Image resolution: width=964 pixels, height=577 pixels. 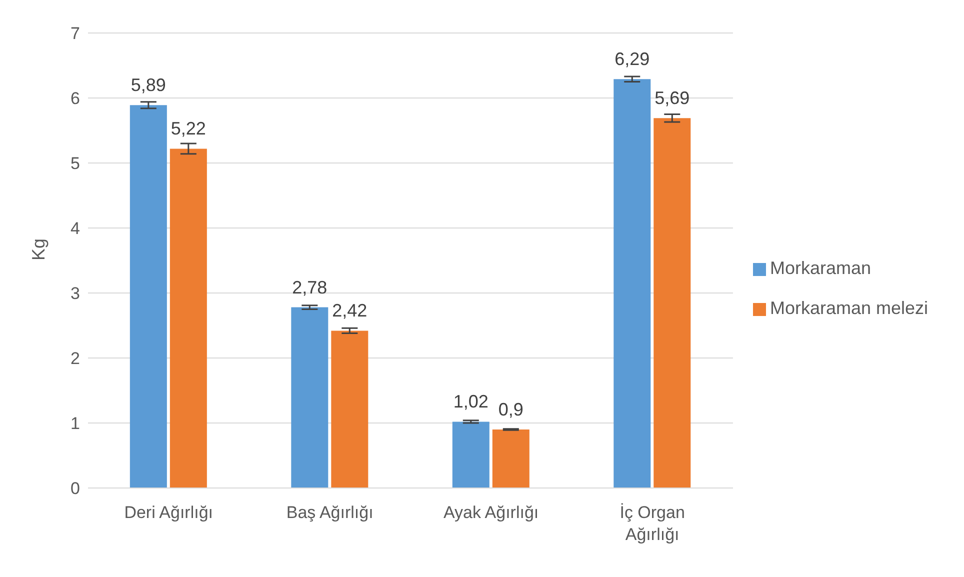 I want to click on data-label: 5,69, so click(x=672, y=98).